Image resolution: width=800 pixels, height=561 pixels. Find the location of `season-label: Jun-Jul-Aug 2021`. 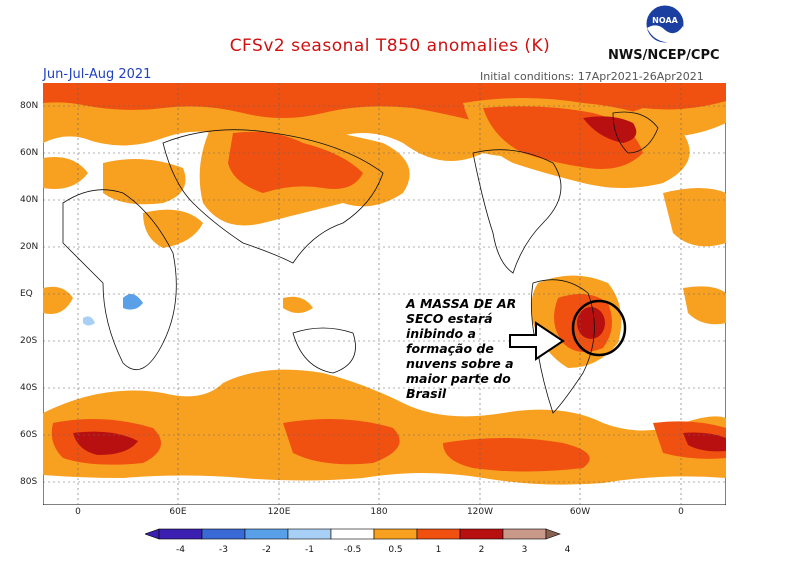

season-label: Jun-Jul-Aug 2021 is located at coordinates (97, 74).